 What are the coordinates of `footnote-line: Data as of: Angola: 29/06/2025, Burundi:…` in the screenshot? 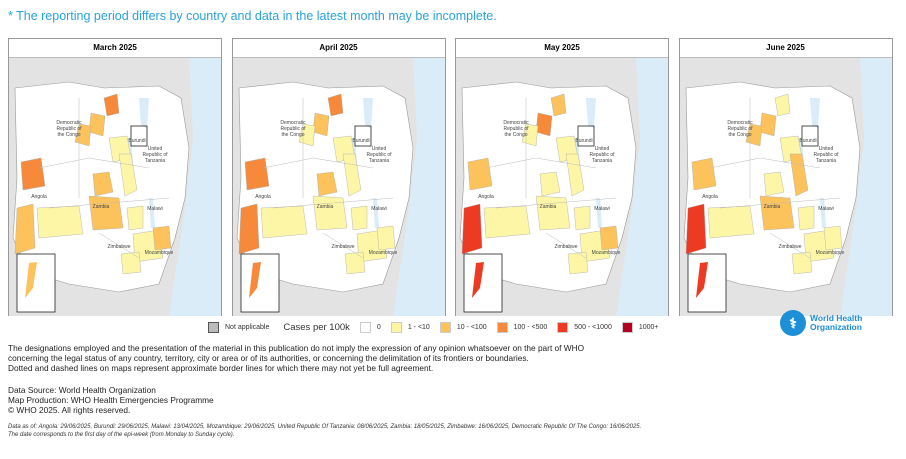 It's located at (325, 427).